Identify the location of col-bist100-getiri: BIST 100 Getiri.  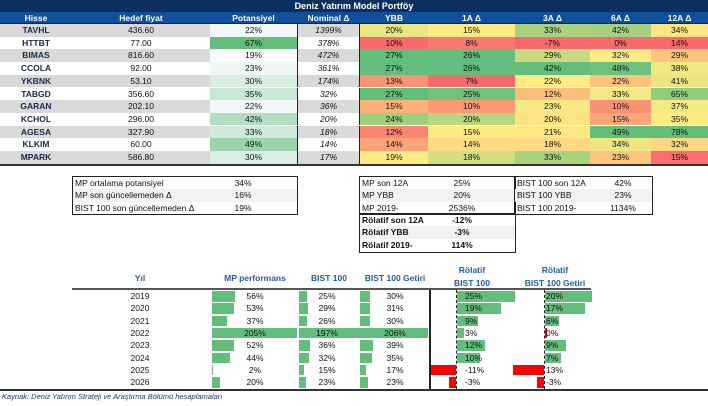
(395, 278).